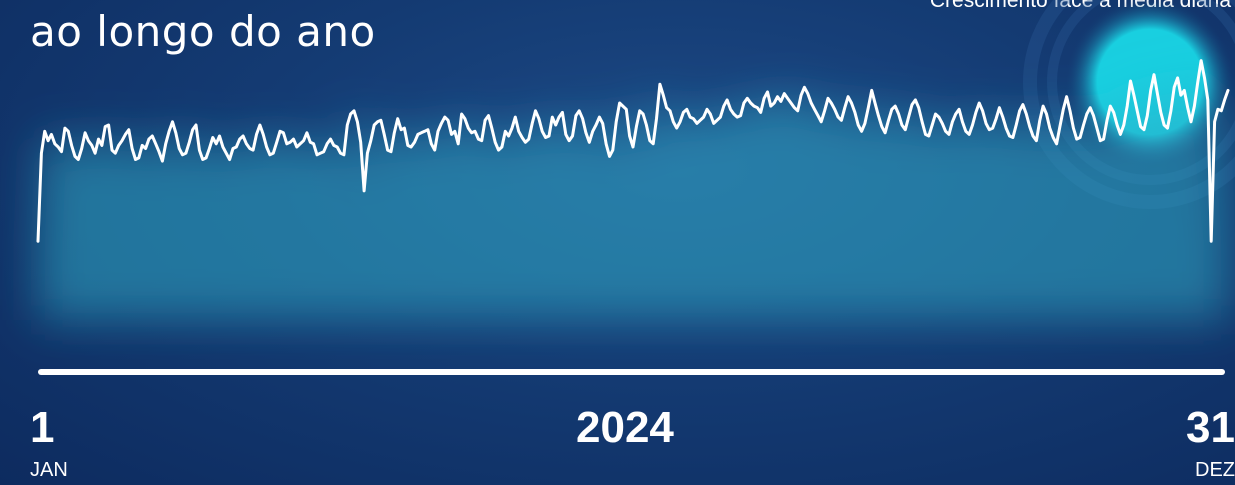 The image size is (1235, 485). I want to click on end-month-label: DEZ, so click(1215, 470).